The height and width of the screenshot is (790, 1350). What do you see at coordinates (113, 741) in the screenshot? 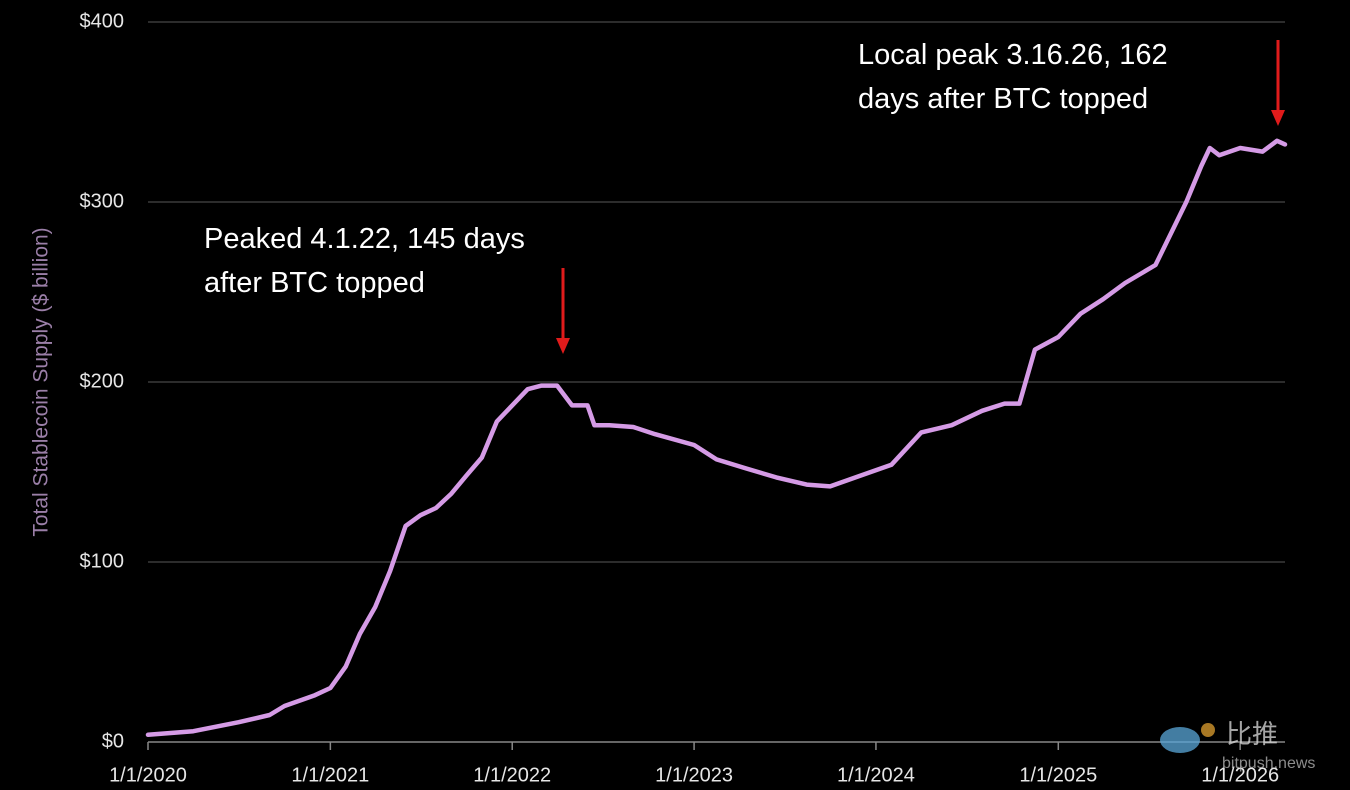
I see `y-tick-label: $0` at bounding box center [113, 741].